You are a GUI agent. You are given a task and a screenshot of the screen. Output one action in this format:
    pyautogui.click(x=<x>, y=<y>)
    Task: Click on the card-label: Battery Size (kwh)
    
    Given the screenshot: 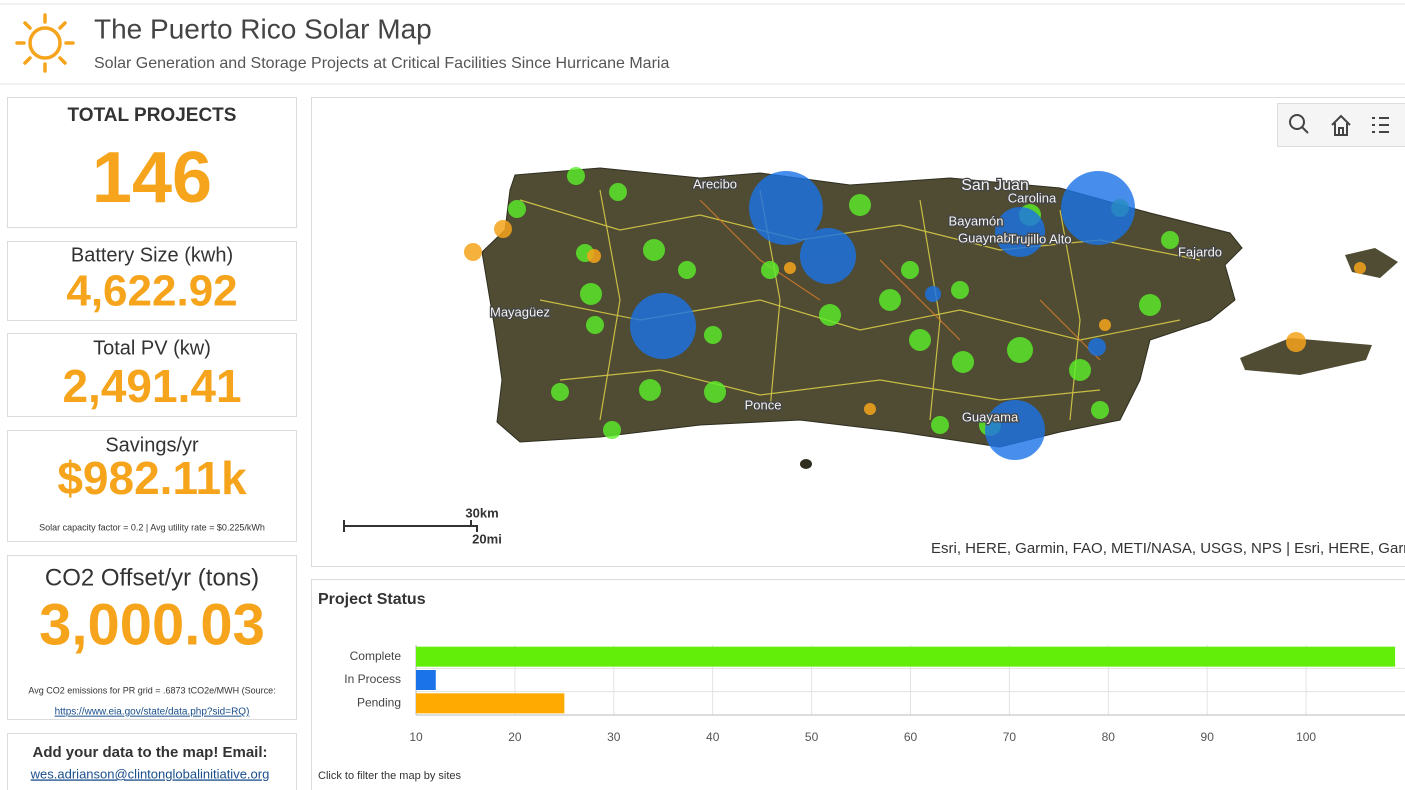 What is the action you would take?
    pyautogui.click(x=152, y=255)
    